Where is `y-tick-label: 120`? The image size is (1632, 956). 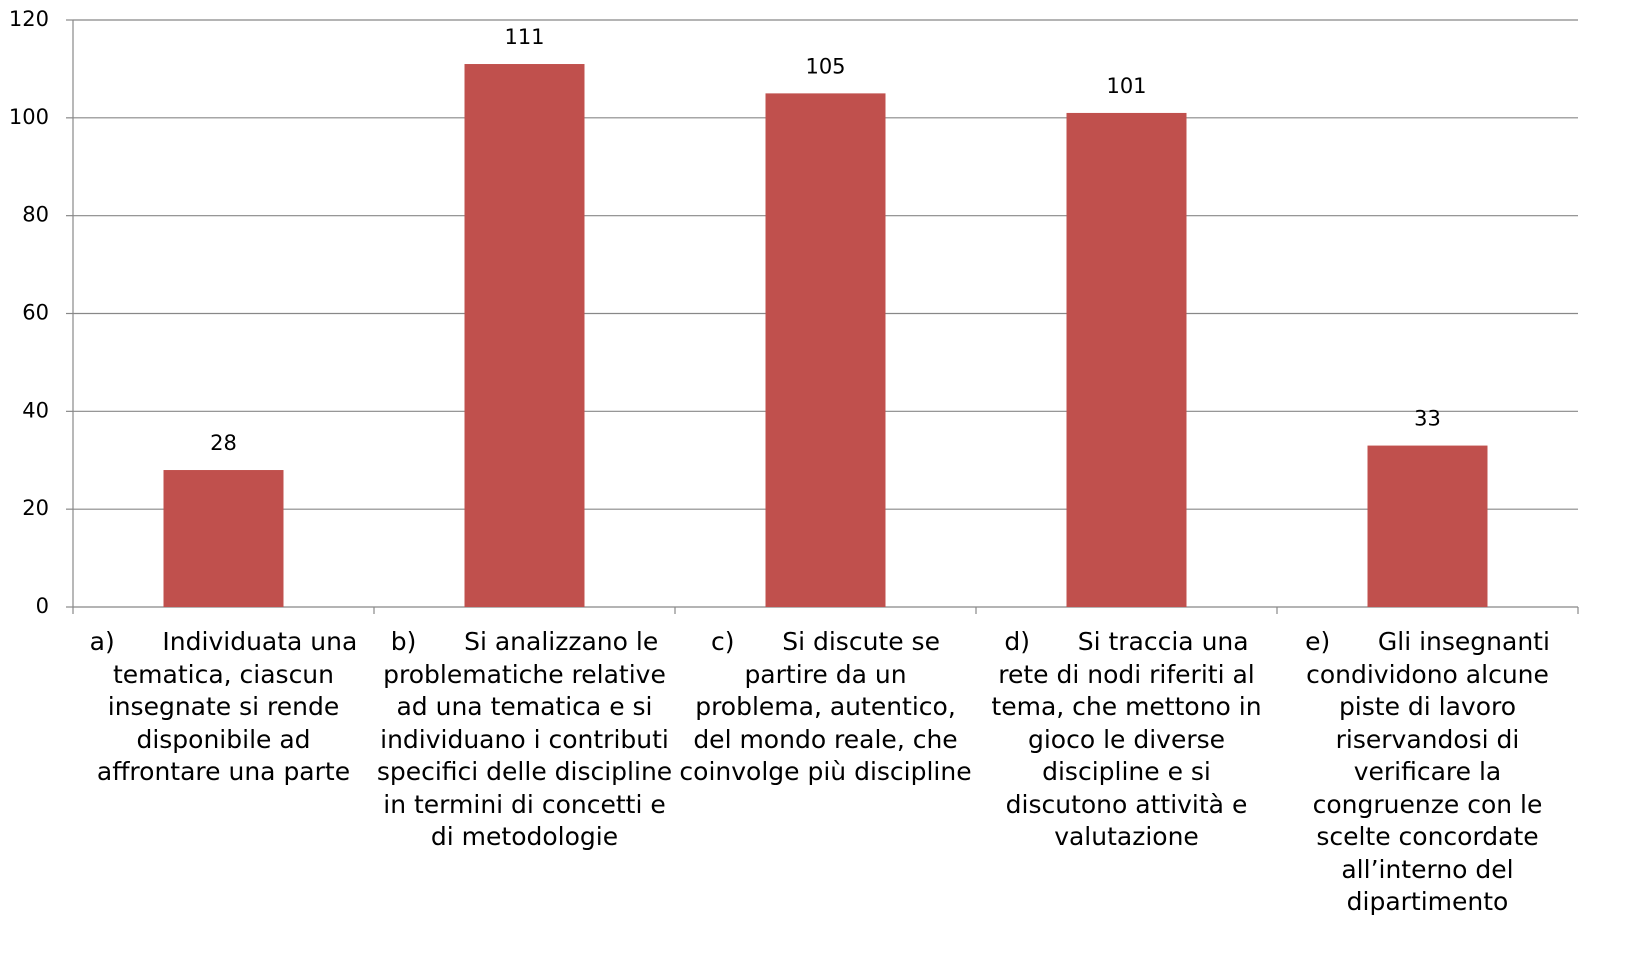 y-tick-label: 120 is located at coordinates (29, 19).